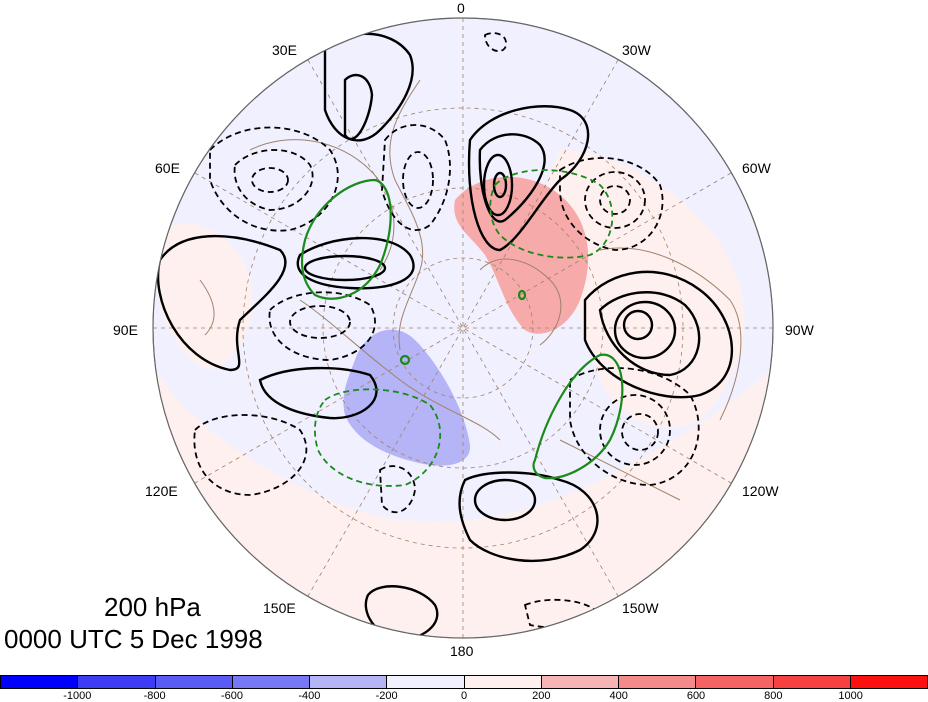  Describe the element at coordinates (284, 50) in the screenshot. I see `lon-label-30e: 30E` at that location.